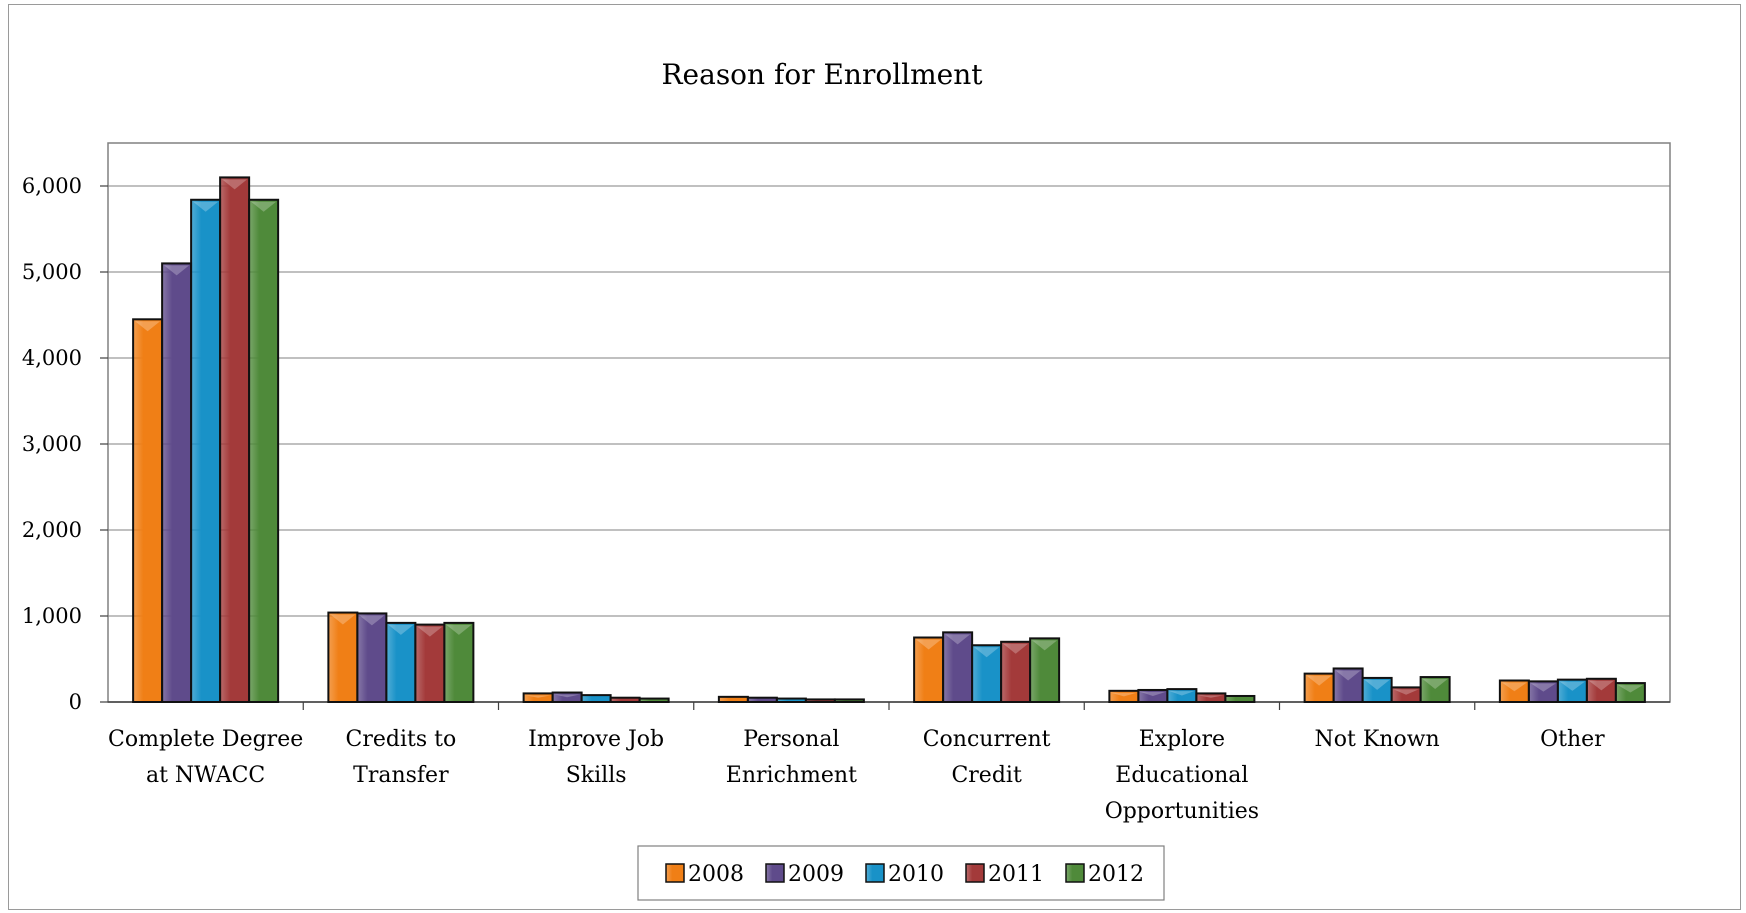  Describe the element at coordinates (52, 186) in the screenshot. I see `y-tick-label: 6,000` at that location.